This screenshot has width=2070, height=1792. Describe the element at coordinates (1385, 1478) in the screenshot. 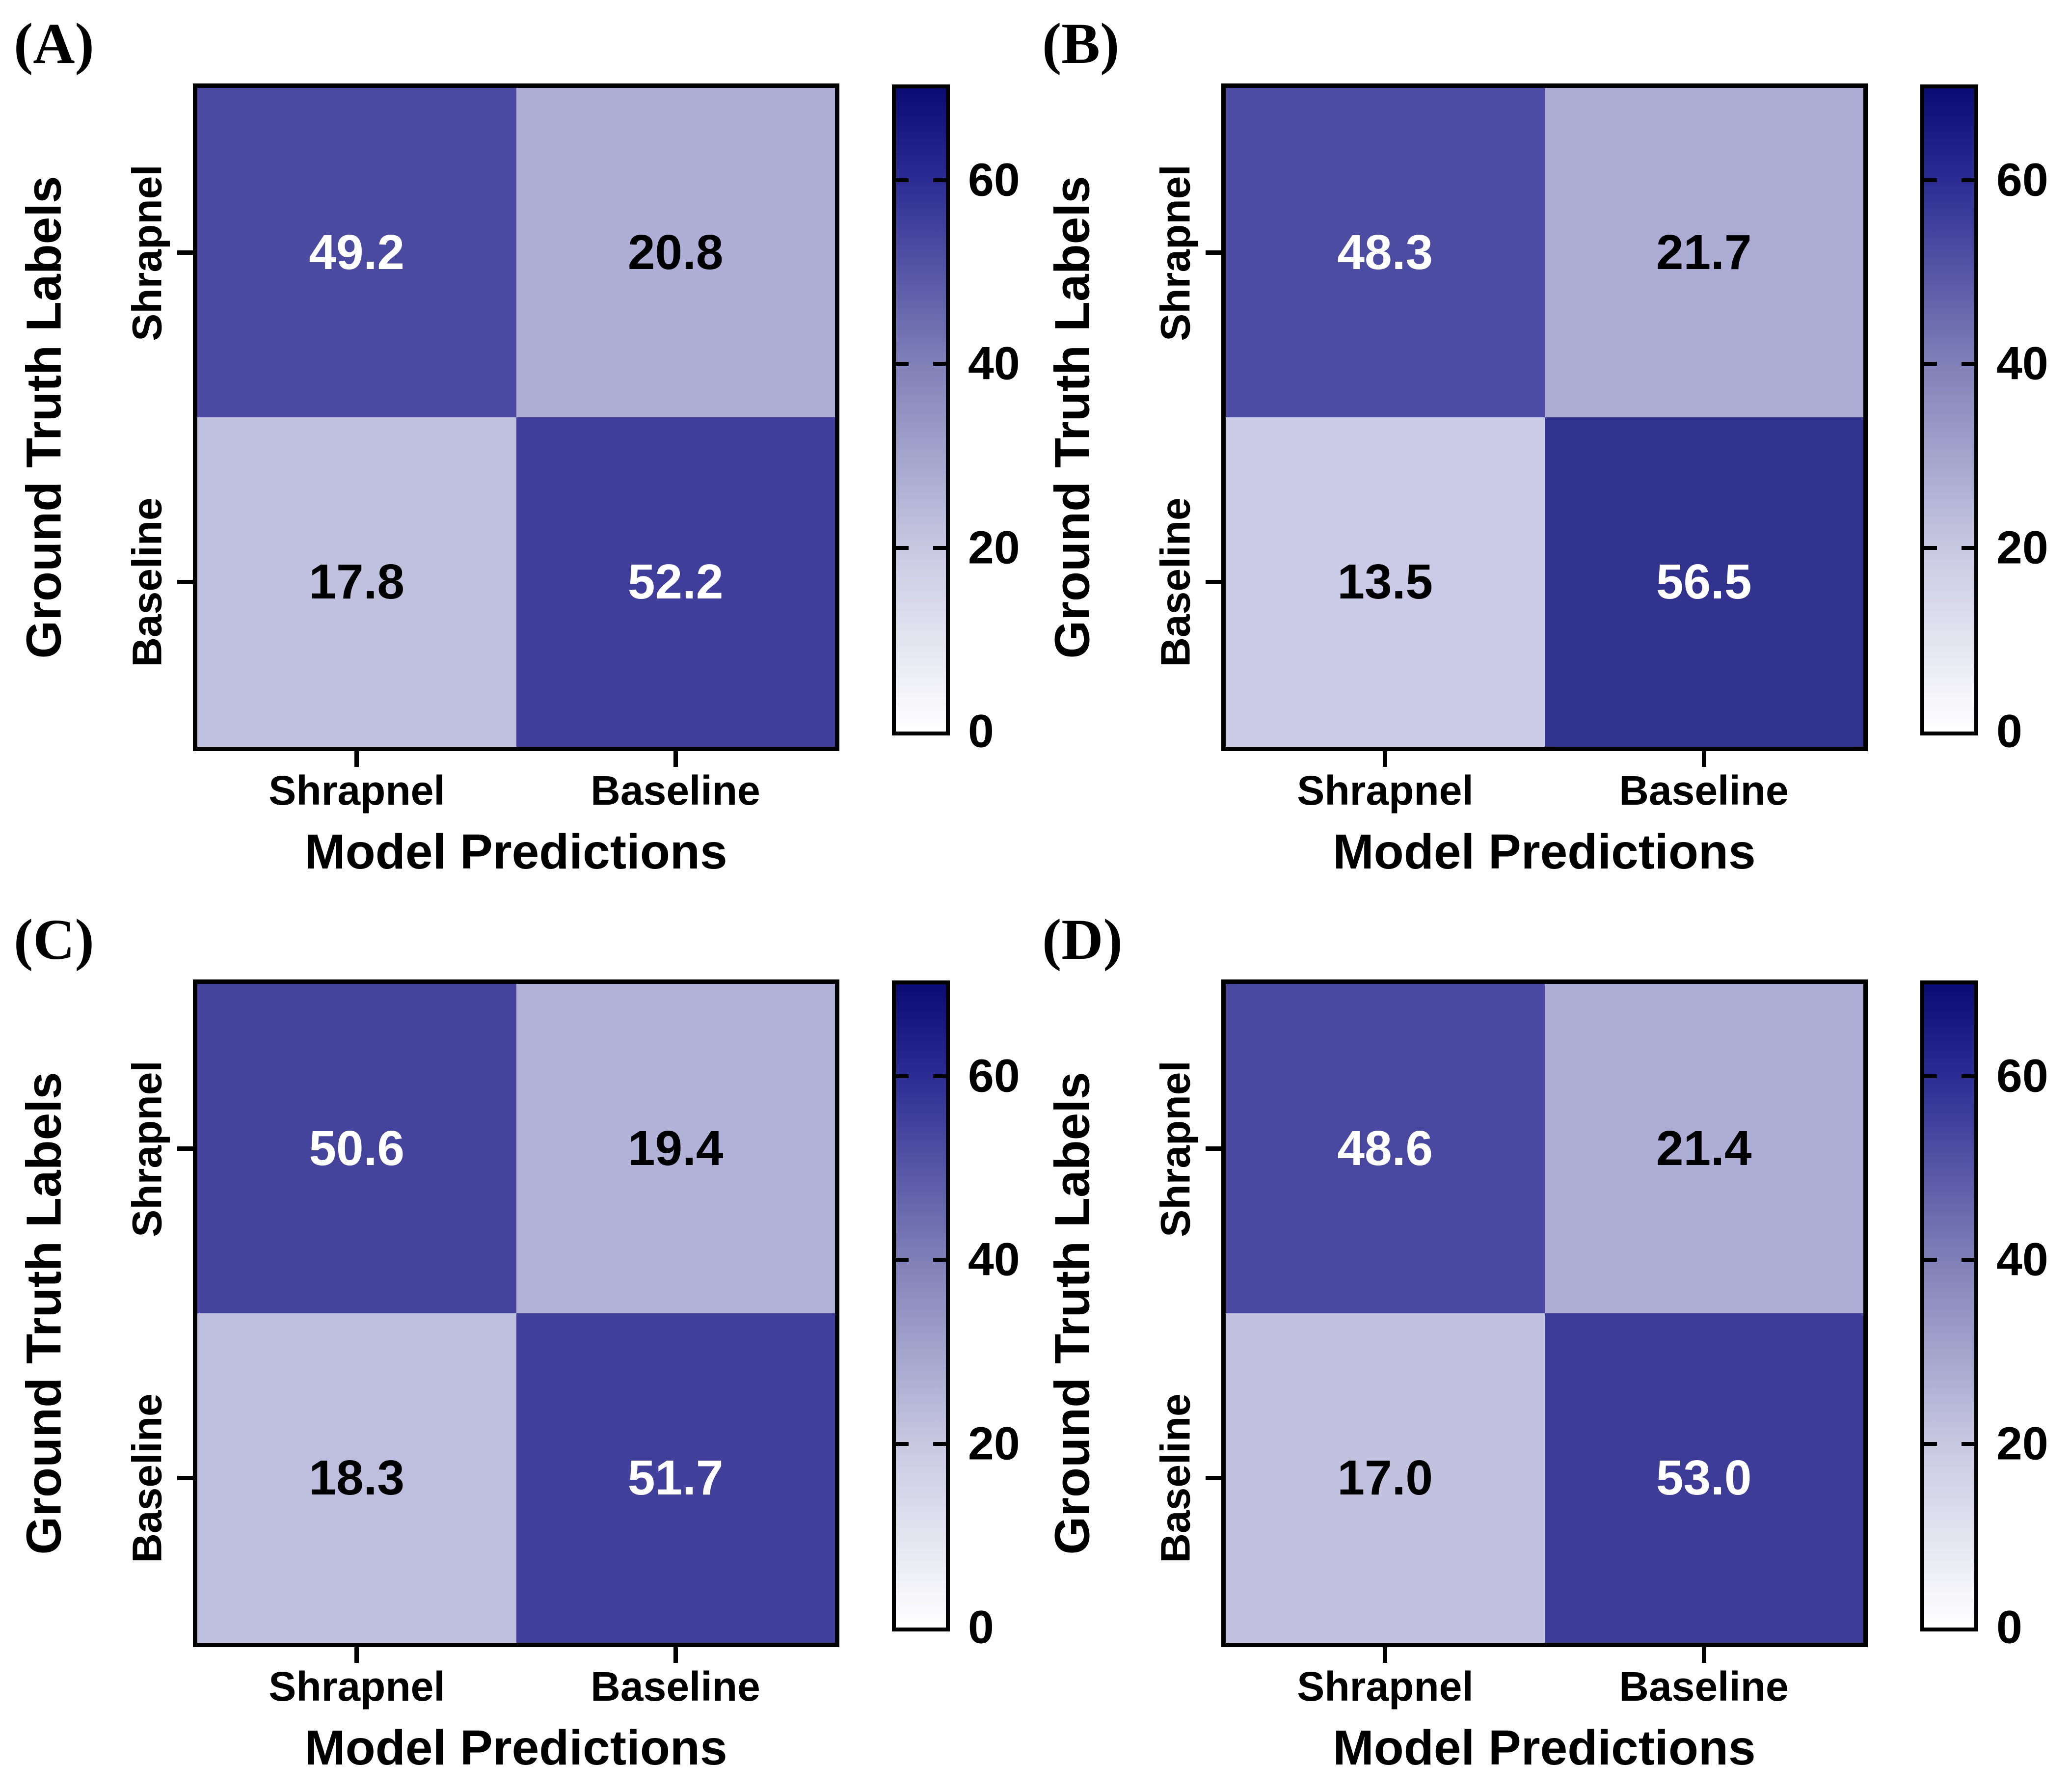

I see `cell-true-baseline-pred-shrapnel: 17.0` at that location.